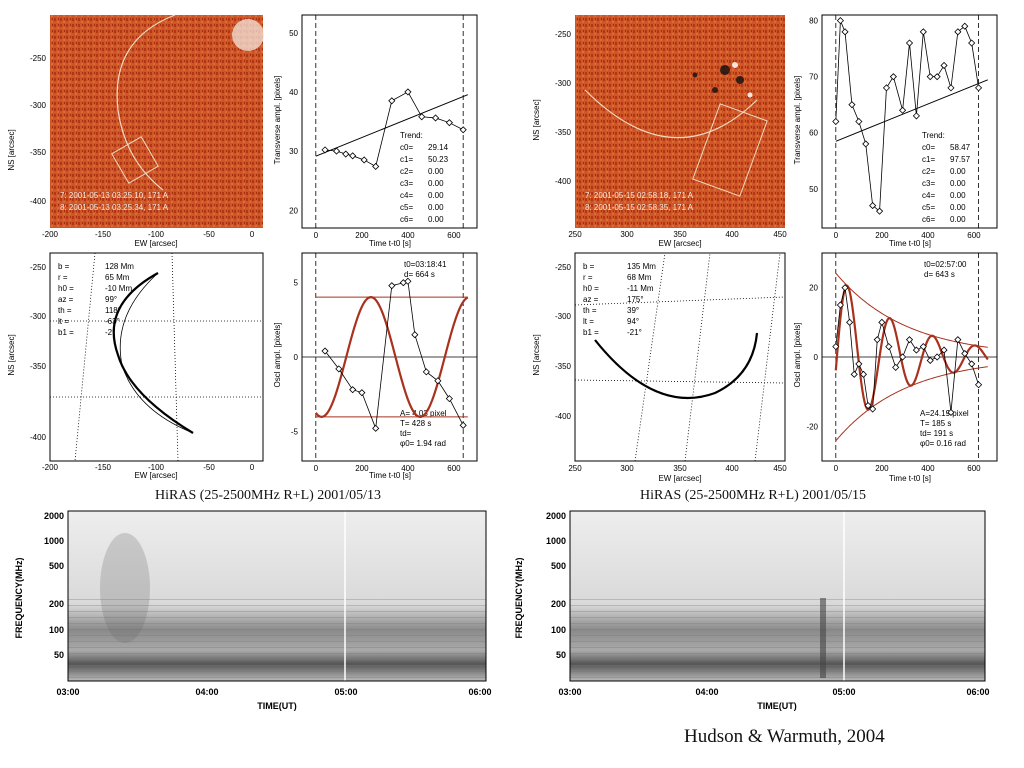 This screenshot has height=768, width=1024. What do you see at coordinates (639, 195) in the screenshot?
I see `legend-line-1: 7: 2001-05-15 02:58:18, 171 A` at bounding box center [639, 195].